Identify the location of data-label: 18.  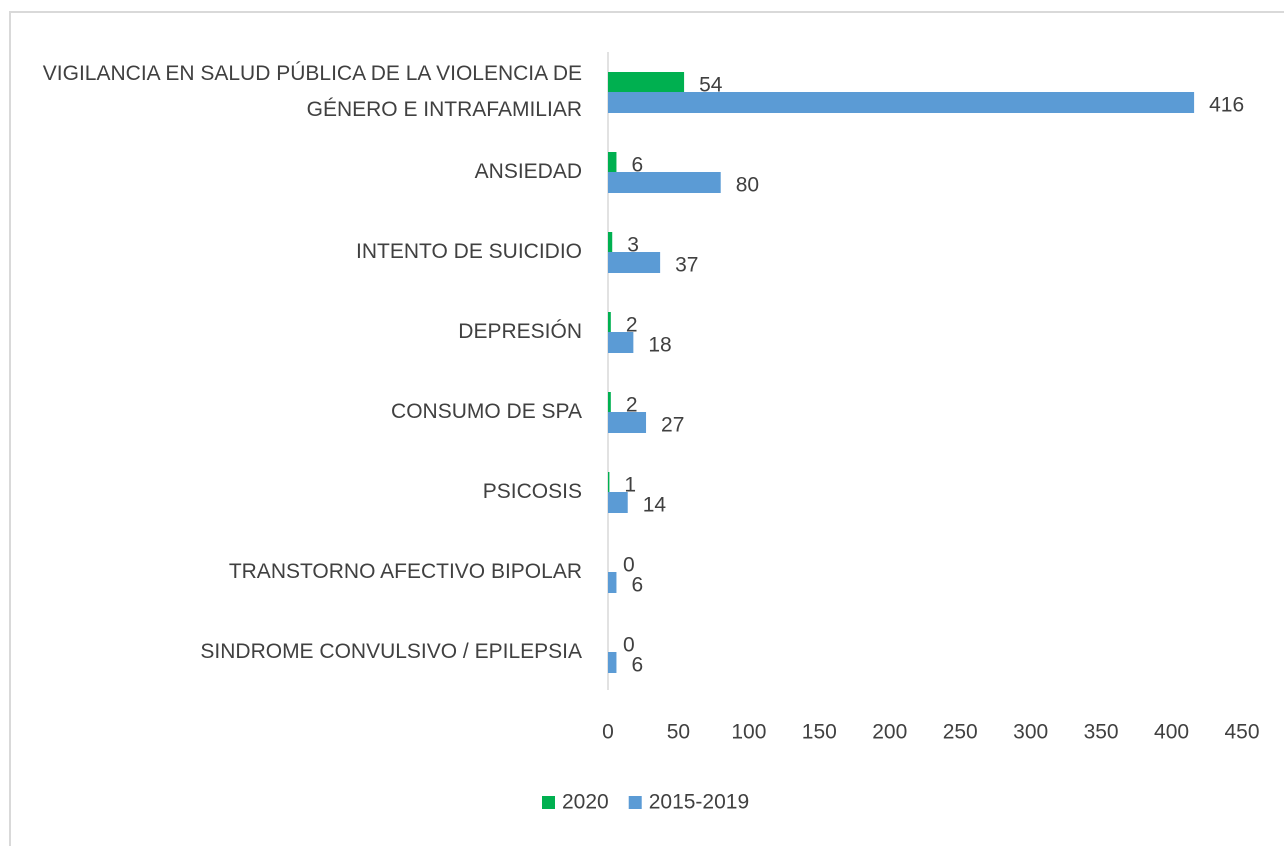
(659, 345).